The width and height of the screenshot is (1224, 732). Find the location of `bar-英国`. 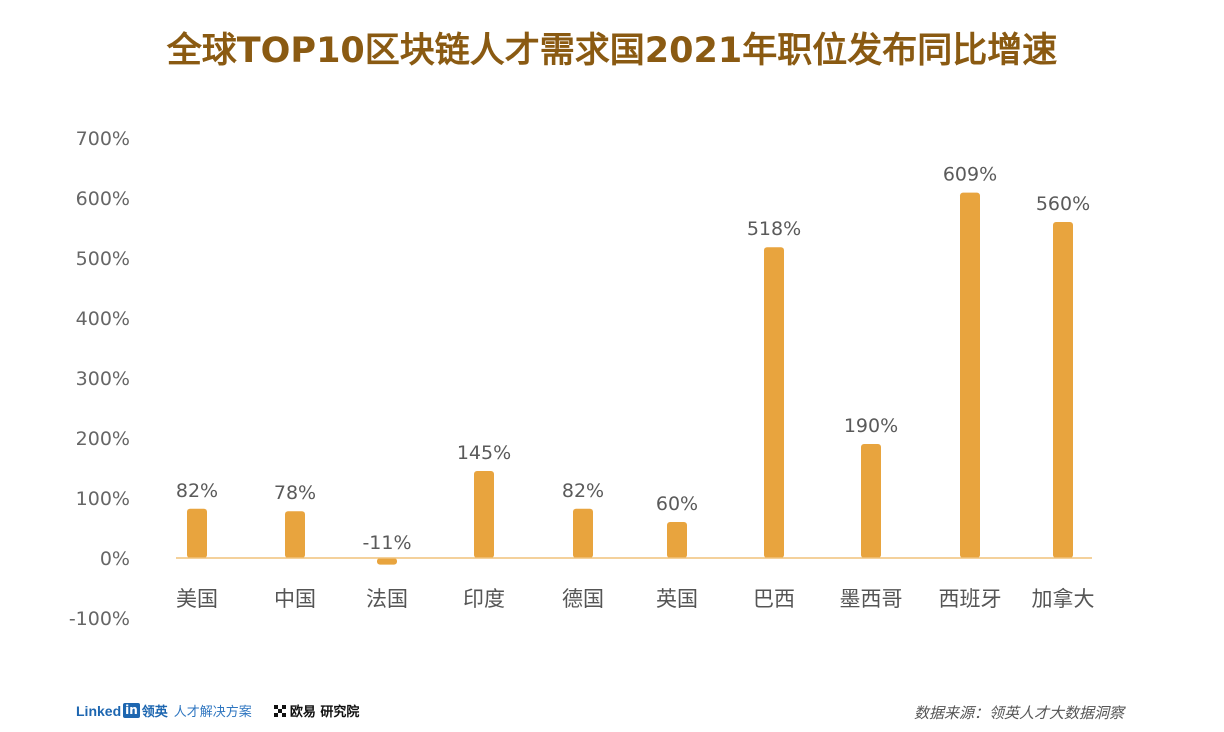

bar-英国 is located at coordinates (677, 540).